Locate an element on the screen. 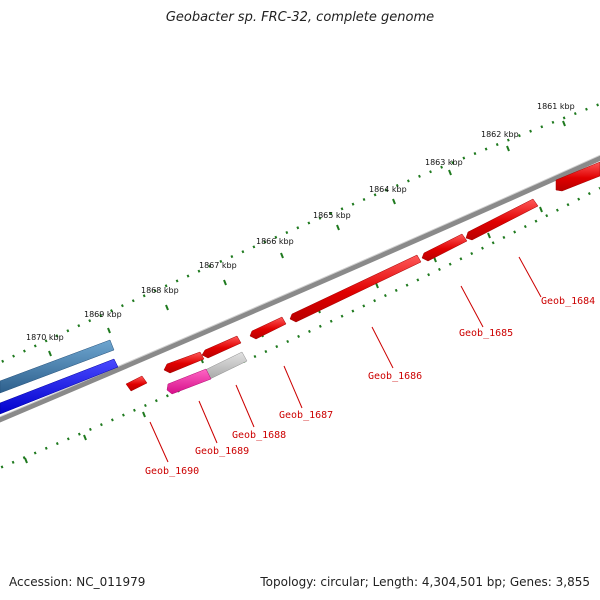  kbp-label: 1864 kbp is located at coordinates (388, 189).